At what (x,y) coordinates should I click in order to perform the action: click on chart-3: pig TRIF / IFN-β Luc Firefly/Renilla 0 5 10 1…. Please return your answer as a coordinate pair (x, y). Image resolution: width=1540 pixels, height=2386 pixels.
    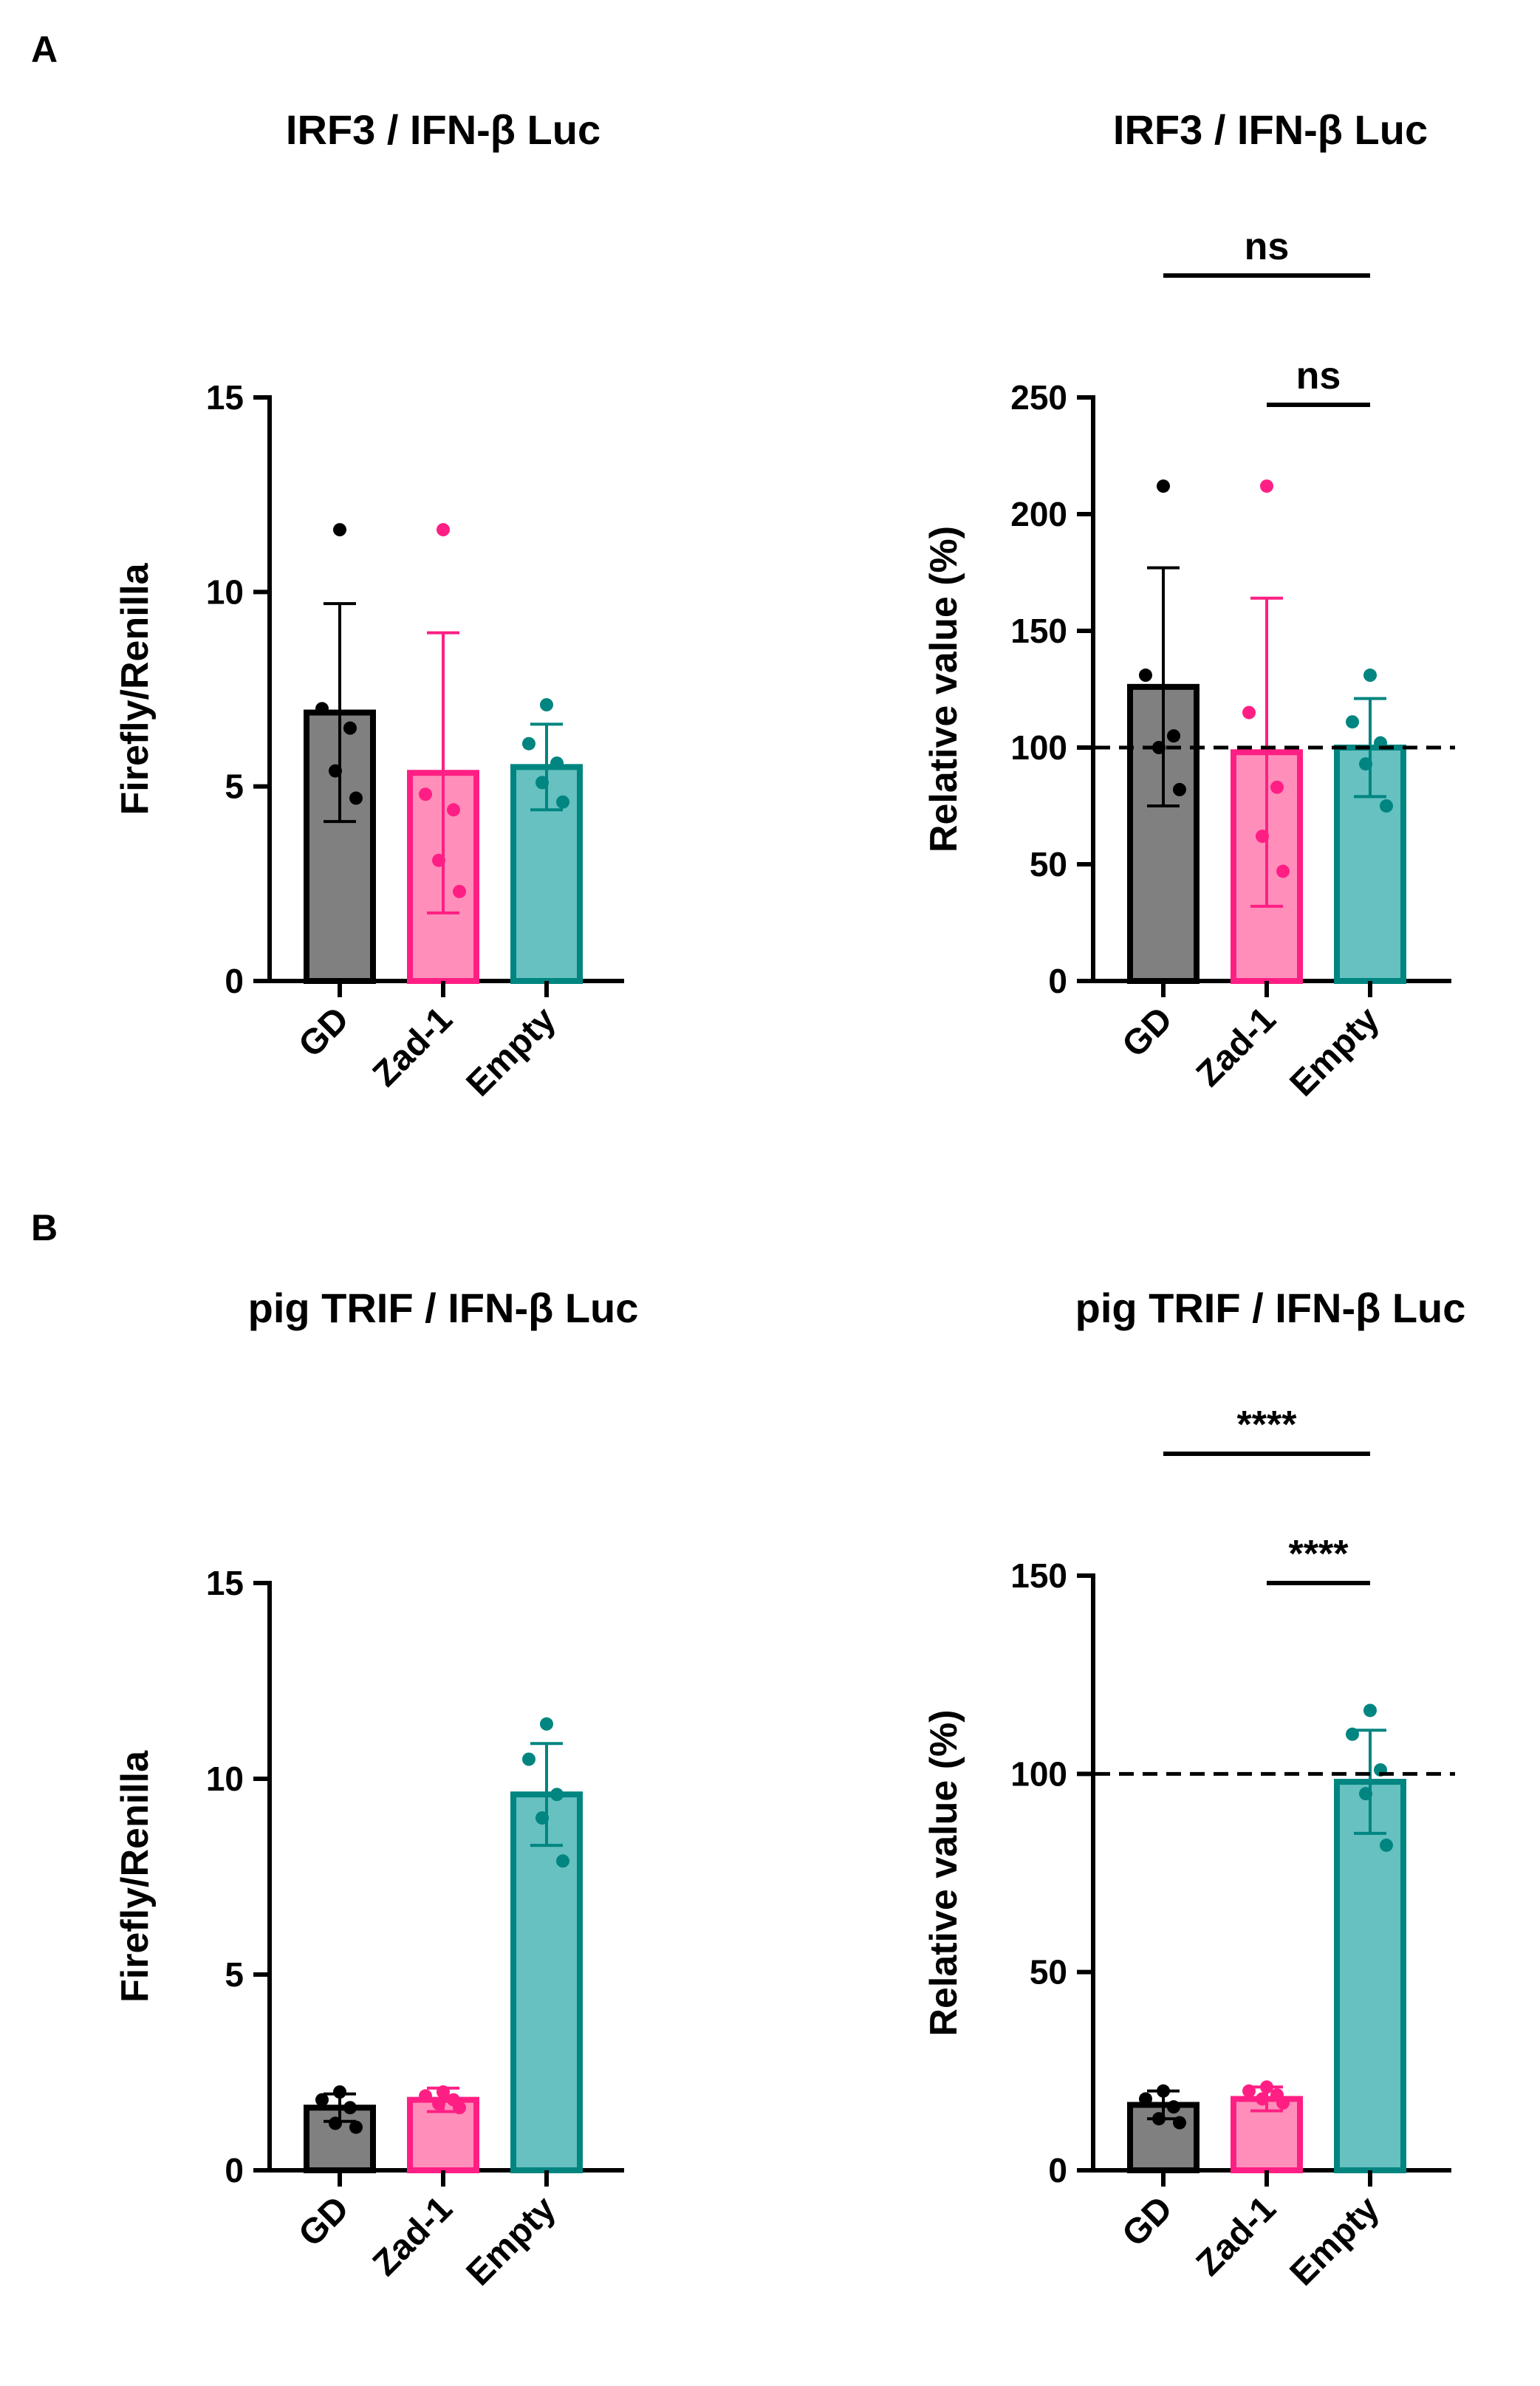
    Looking at the image, I should click on (376, 1789).